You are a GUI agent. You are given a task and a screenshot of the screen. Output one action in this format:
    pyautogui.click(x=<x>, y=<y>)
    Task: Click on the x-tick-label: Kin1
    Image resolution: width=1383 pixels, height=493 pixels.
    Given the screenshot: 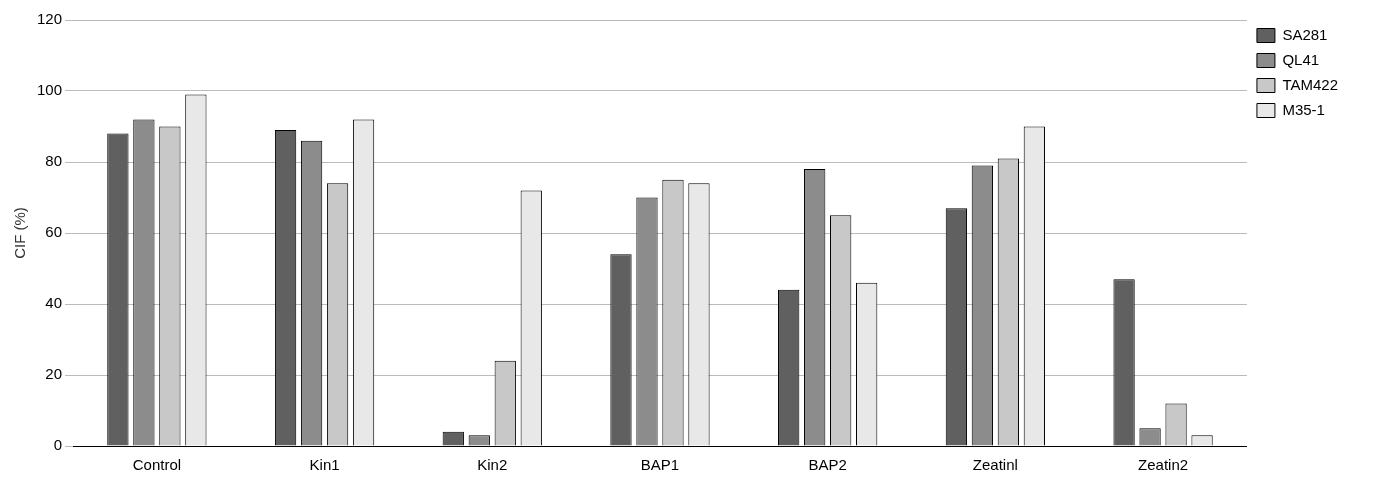 What is the action you would take?
    pyautogui.click(x=324, y=465)
    